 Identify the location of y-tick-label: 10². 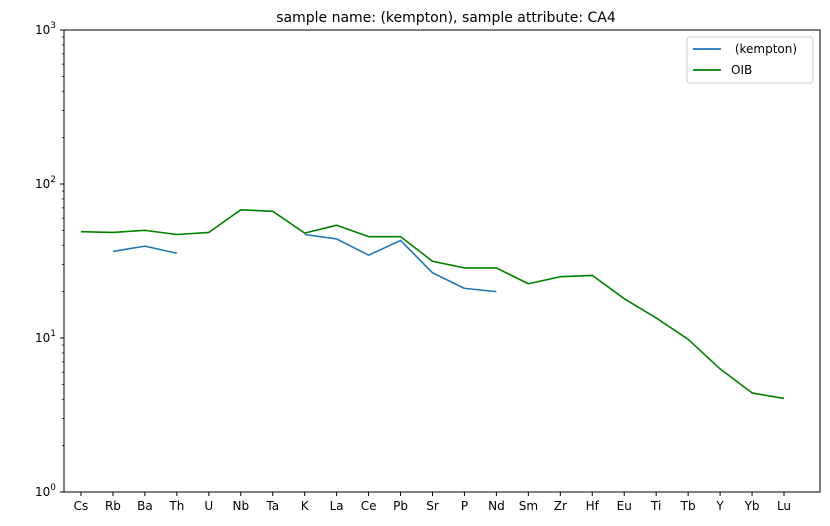
(45, 183).